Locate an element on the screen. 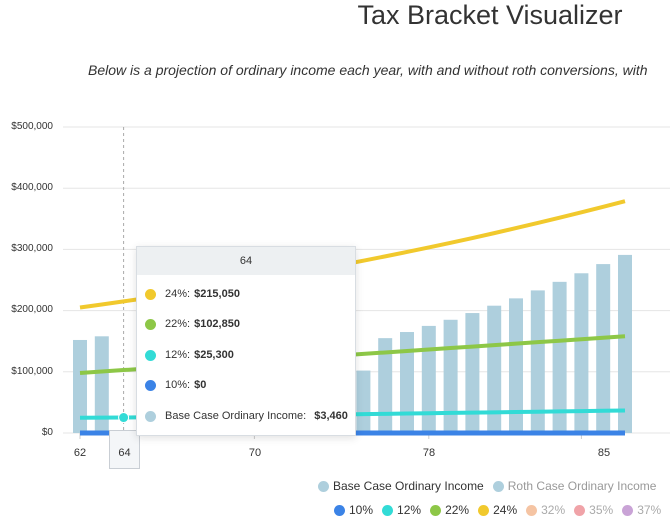 The width and height of the screenshot is (670, 524). tooltip-row-label: 10%: is located at coordinates (178, 385).